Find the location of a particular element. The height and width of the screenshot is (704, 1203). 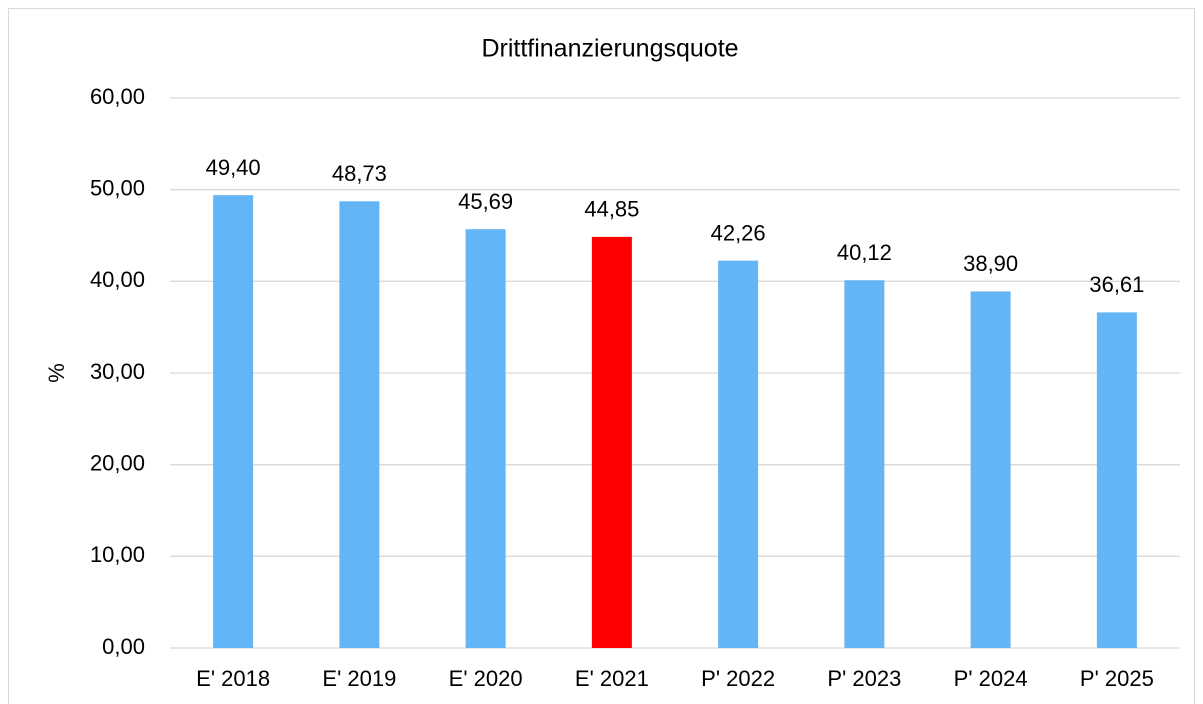

x-tick-label: E' 2020 is located at coordinates (486, 678).